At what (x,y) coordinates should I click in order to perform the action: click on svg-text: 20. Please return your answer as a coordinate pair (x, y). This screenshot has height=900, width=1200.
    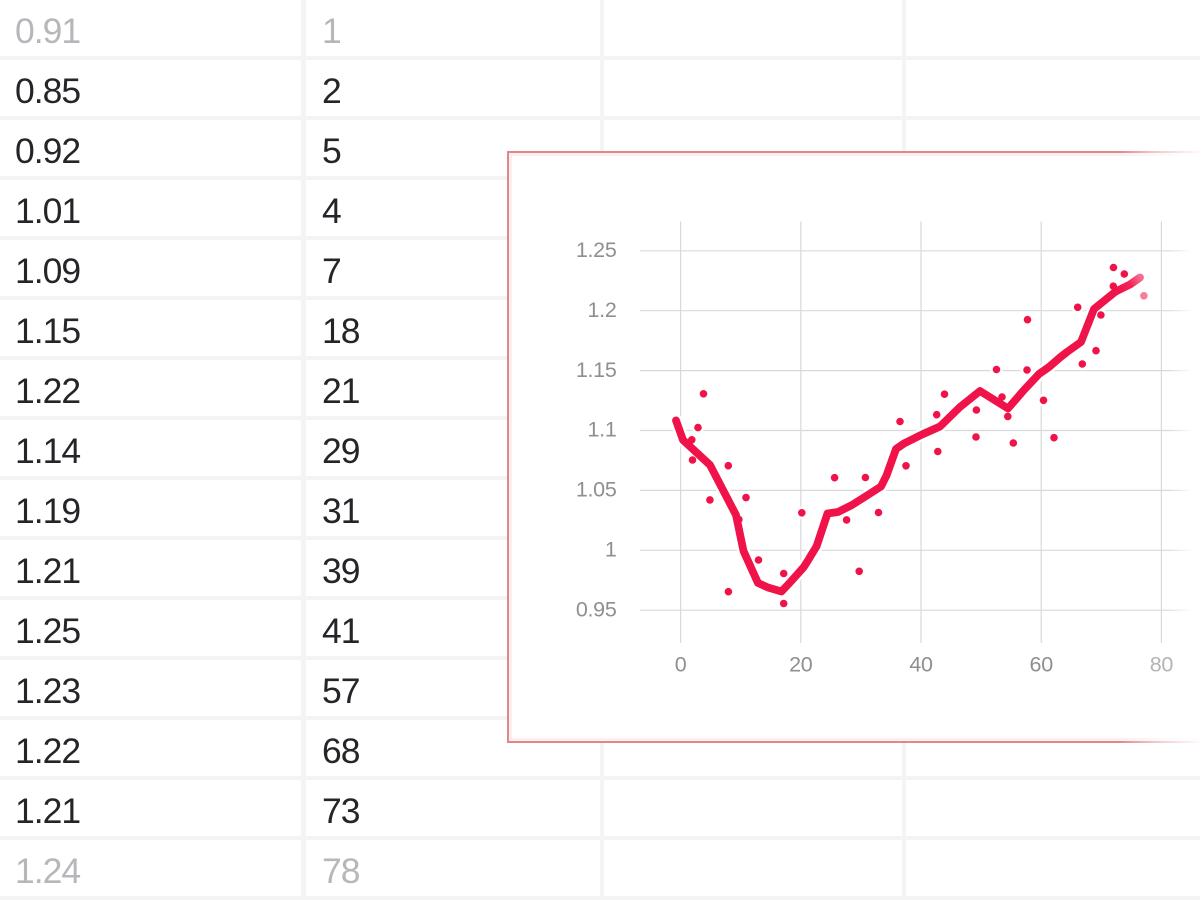
    Looking at the image, I should click on (801, 664).